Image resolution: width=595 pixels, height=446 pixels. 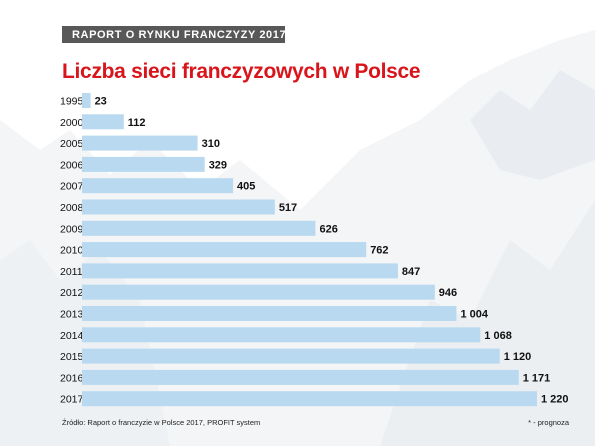 What do you see at coordinates (72, 378) in the screenshot?
I see `category-label: 2016` at bounding box center [72, 378].